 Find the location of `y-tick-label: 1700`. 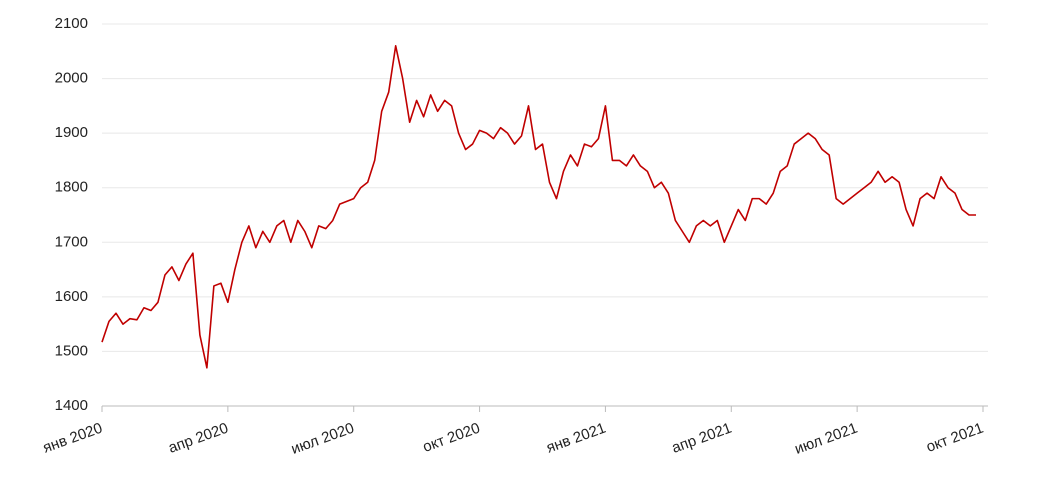

y-tick-label: 1700 is located at coordinates (71, 241).